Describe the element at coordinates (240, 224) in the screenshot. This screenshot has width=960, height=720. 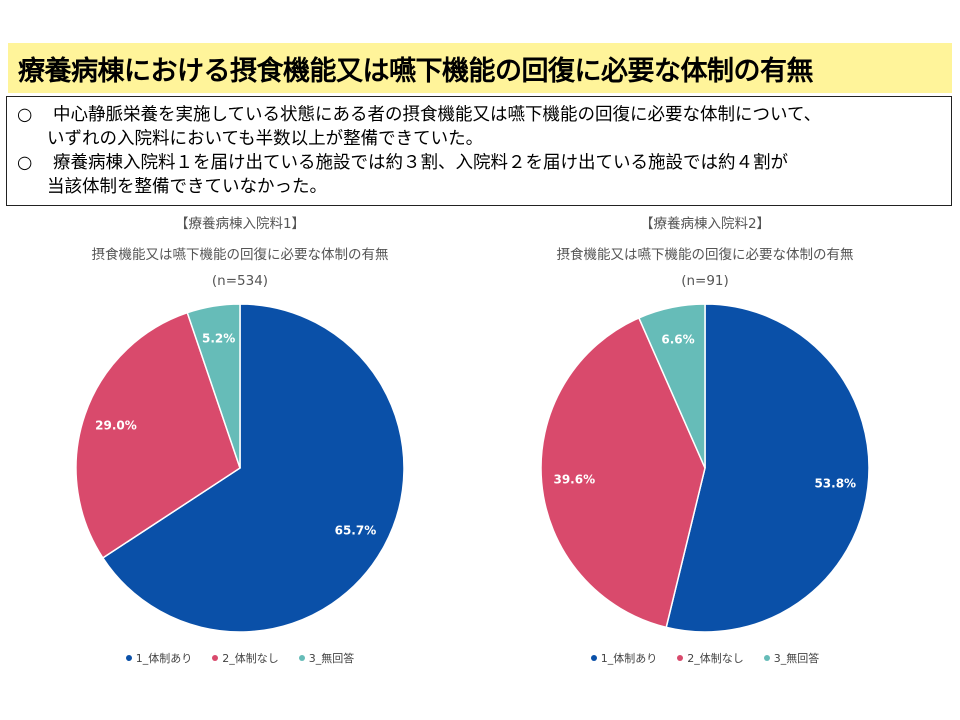
I see `chart-title: 【療養病棟入院料1】` at that location.